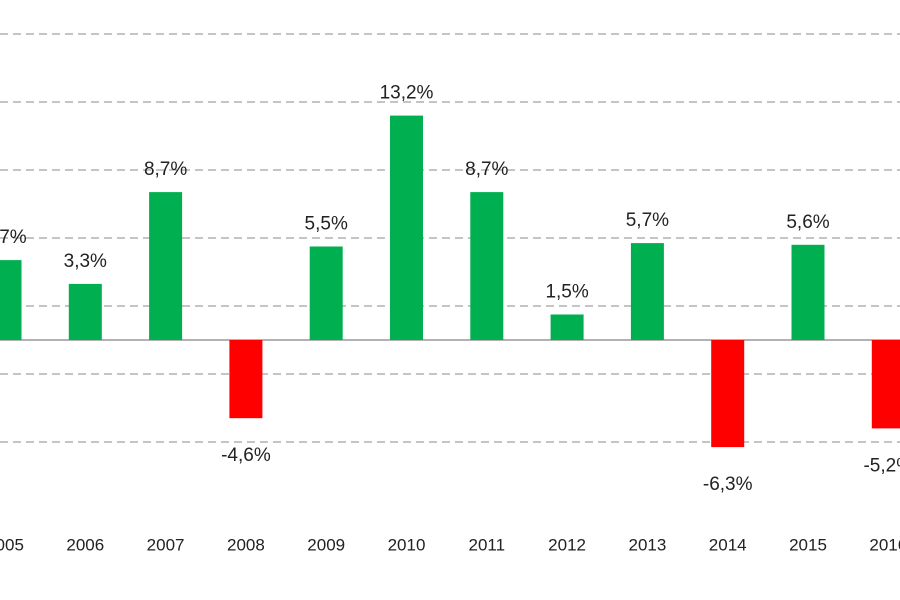 Image resolution: width=900 pixels, height=600 pixels. I want to click on value-label: 13,2%, so click(407, 93).